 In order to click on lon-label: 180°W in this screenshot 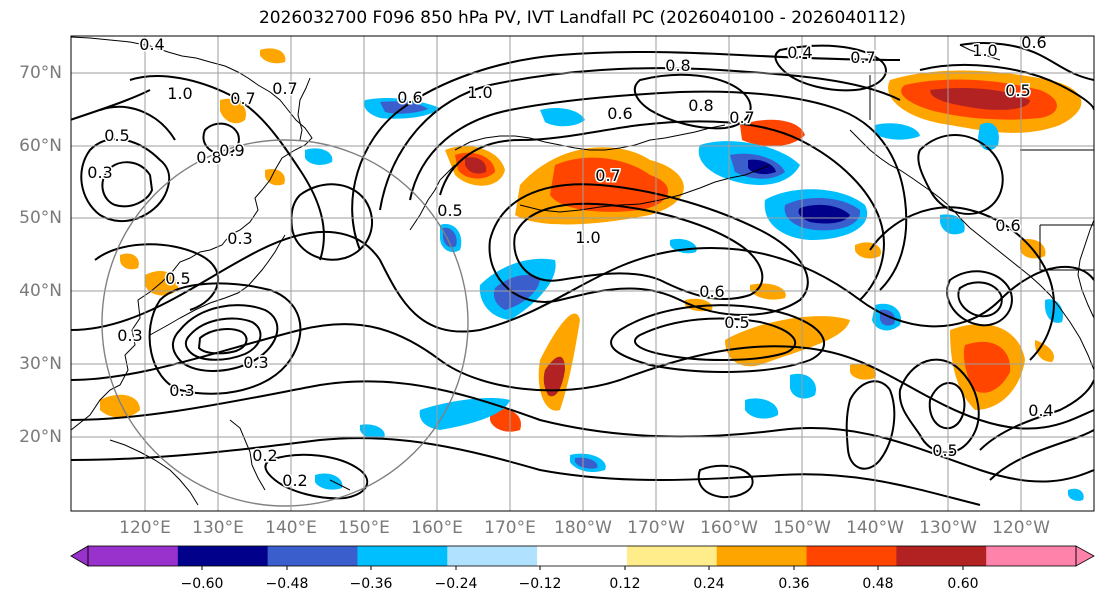, I will do `click(583, 528)`.